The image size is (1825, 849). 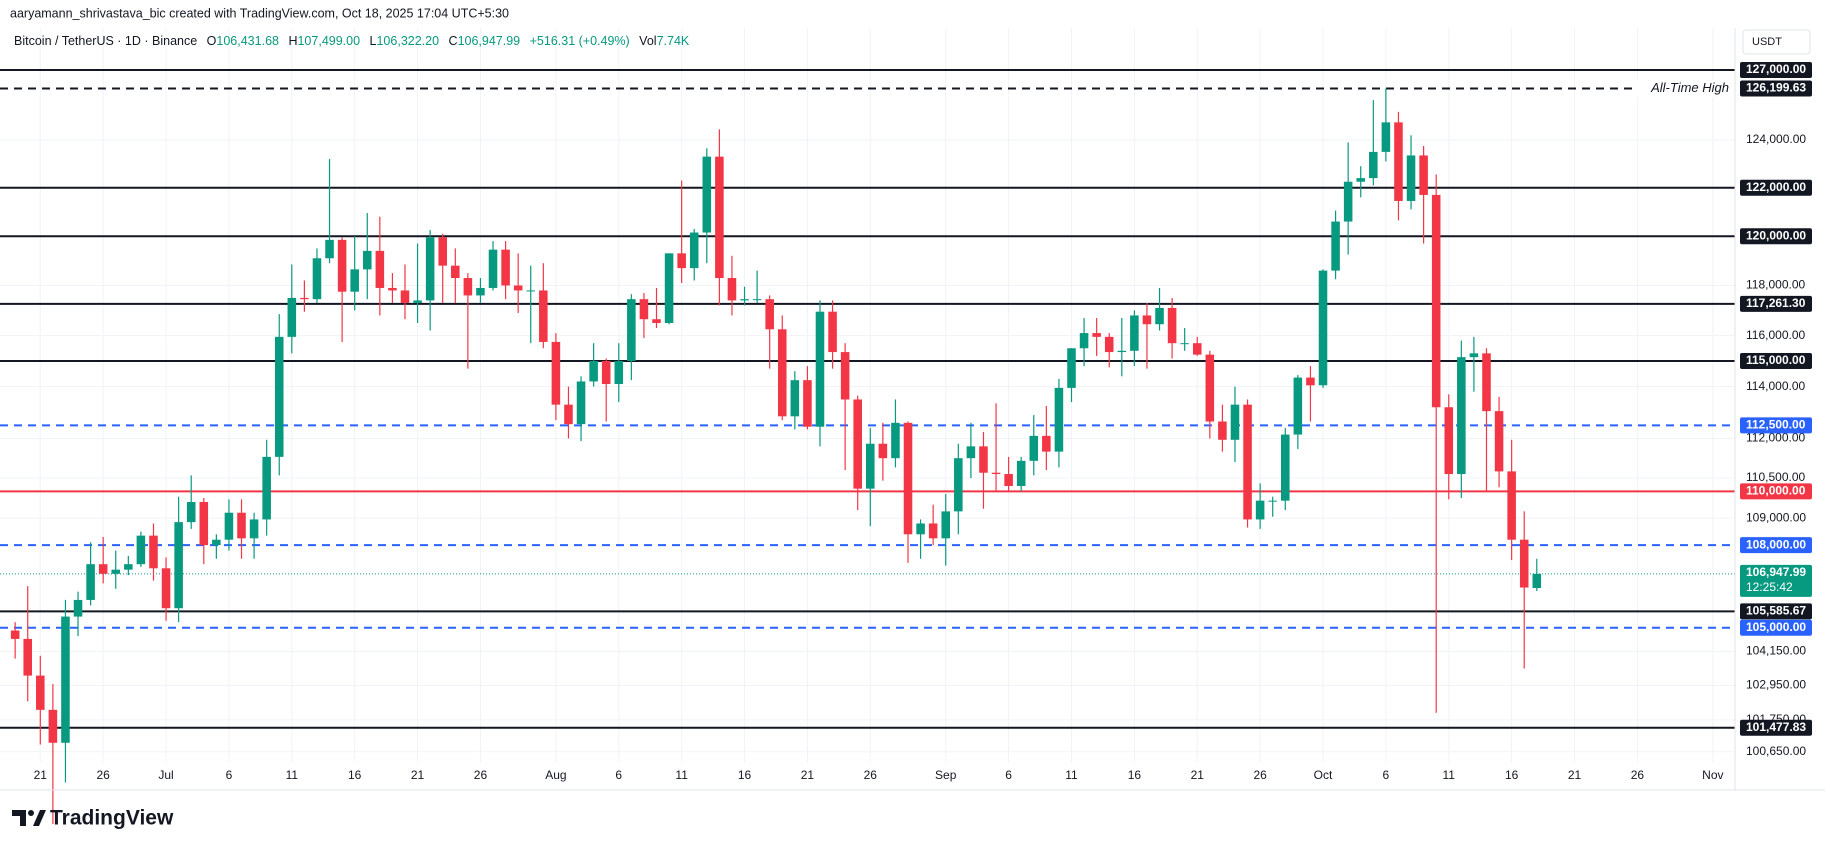 What do you see at coordinates (1767, 42) in the screenshot?
I see `currency: USDT` at bounding box center [1767, 42].